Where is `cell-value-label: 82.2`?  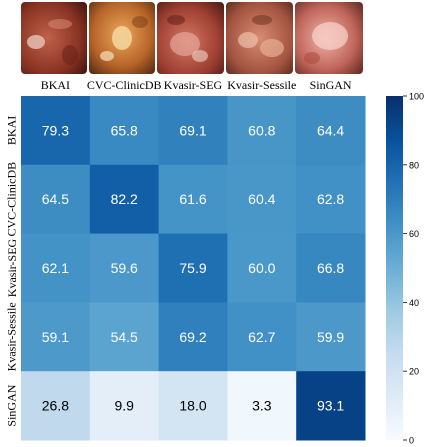
cell-value-label: 82.2 is located at coordinates (124, 199).